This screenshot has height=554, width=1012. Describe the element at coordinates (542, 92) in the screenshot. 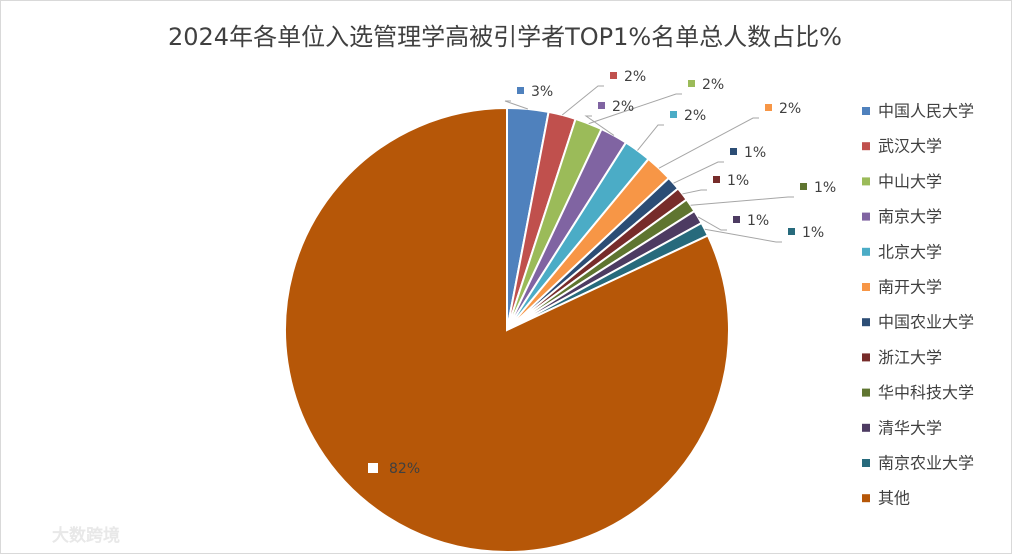

I see `data-label: 3%` at that location.